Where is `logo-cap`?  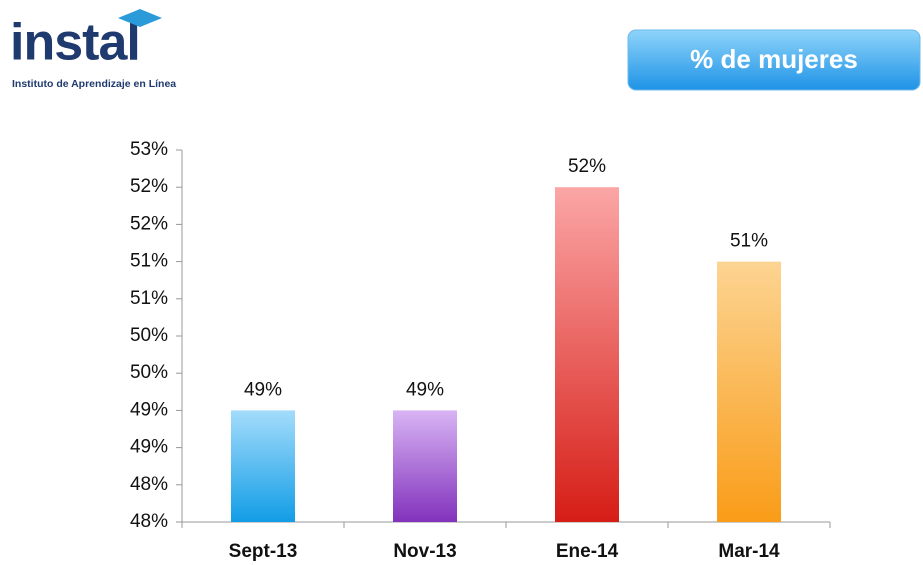
logo-cap is located at coordinates (140, 18).